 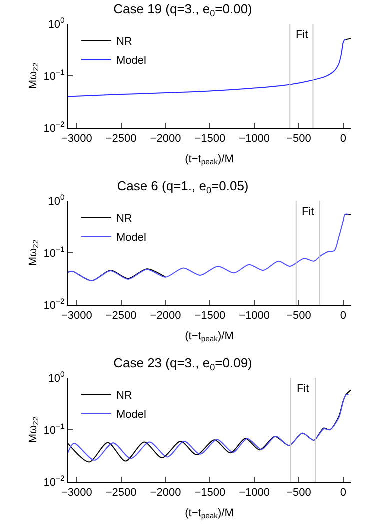 I want to click on chart-title: Case 23 (q=3., e$_{0}$=0.09), so click(x=183, y=364).